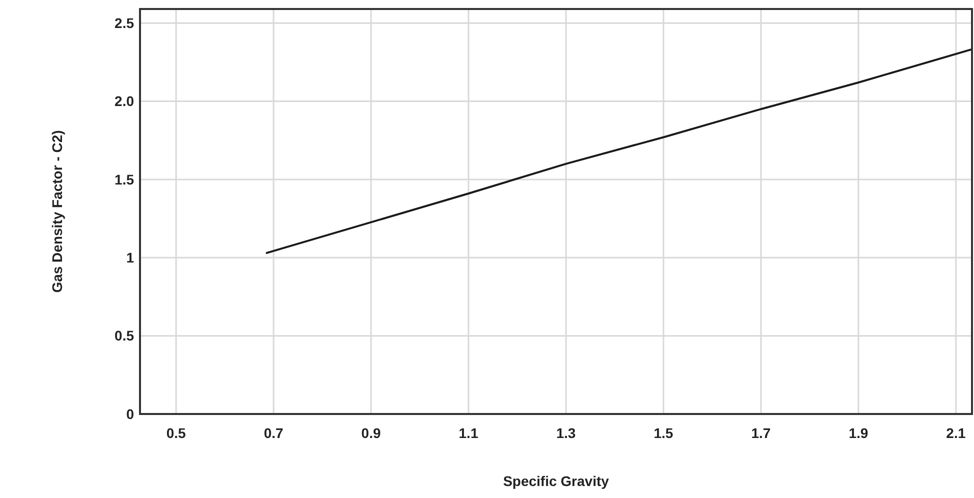  I want to click on x-tick-label: 0.7, so click(274, 433).